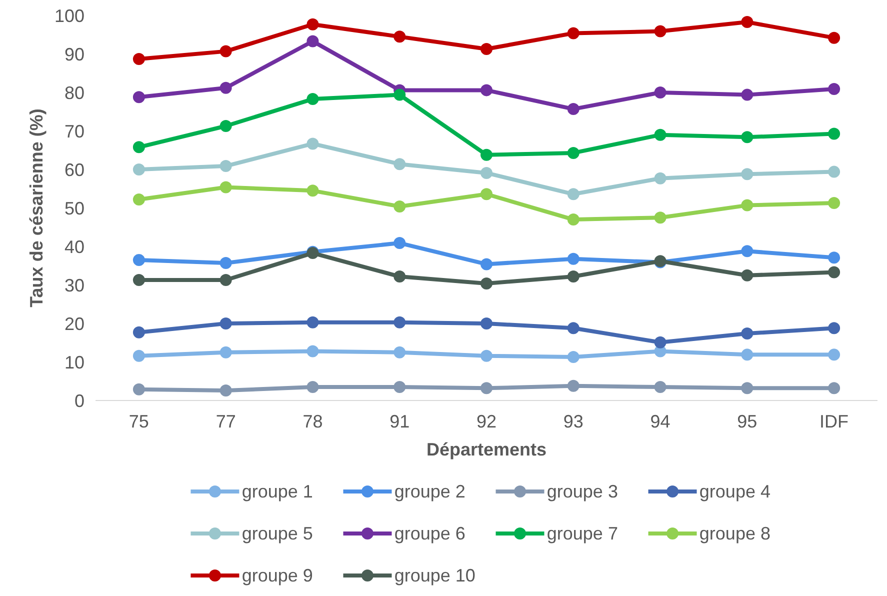 This screenshot has width=887, height=596. Describe the element at coordinates (74, 208) in the screenshot. I see `y-tick-label: 50` at that location.